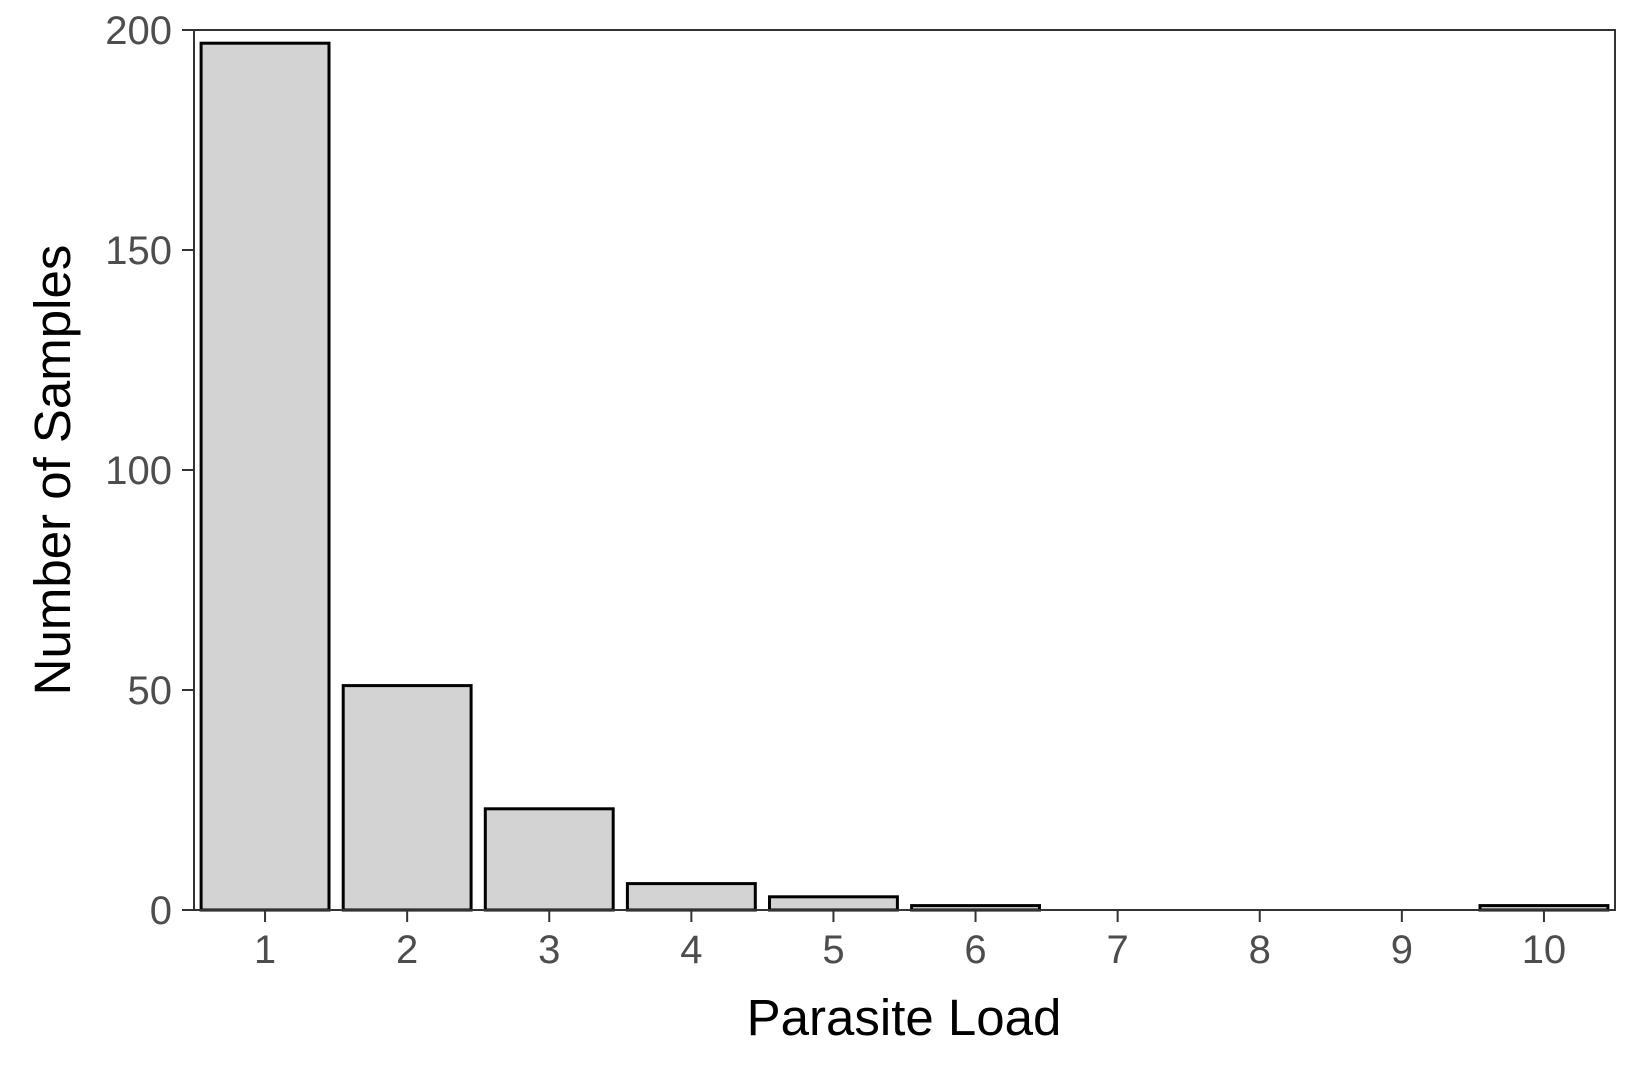 The image size is (1631, 1071). I want to click on x-tick-label-8: 8, so click(1260, 950).